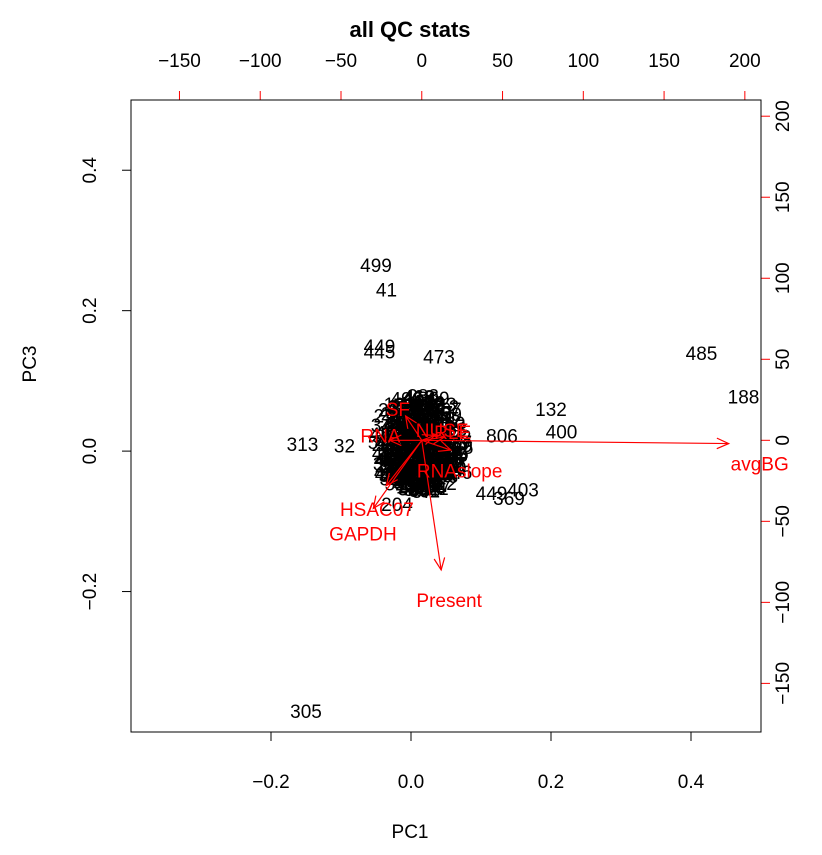  Describe the element at coordinates (423, 427) in the screenshot. I see `sample-label: 109` at that location.